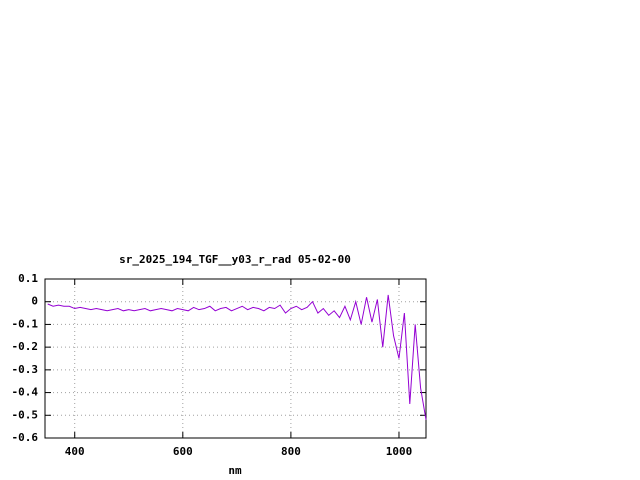 The width and height of the screenshot is (640, 480). I want to click on y-tick-label: -0.3, so click(25, 369).